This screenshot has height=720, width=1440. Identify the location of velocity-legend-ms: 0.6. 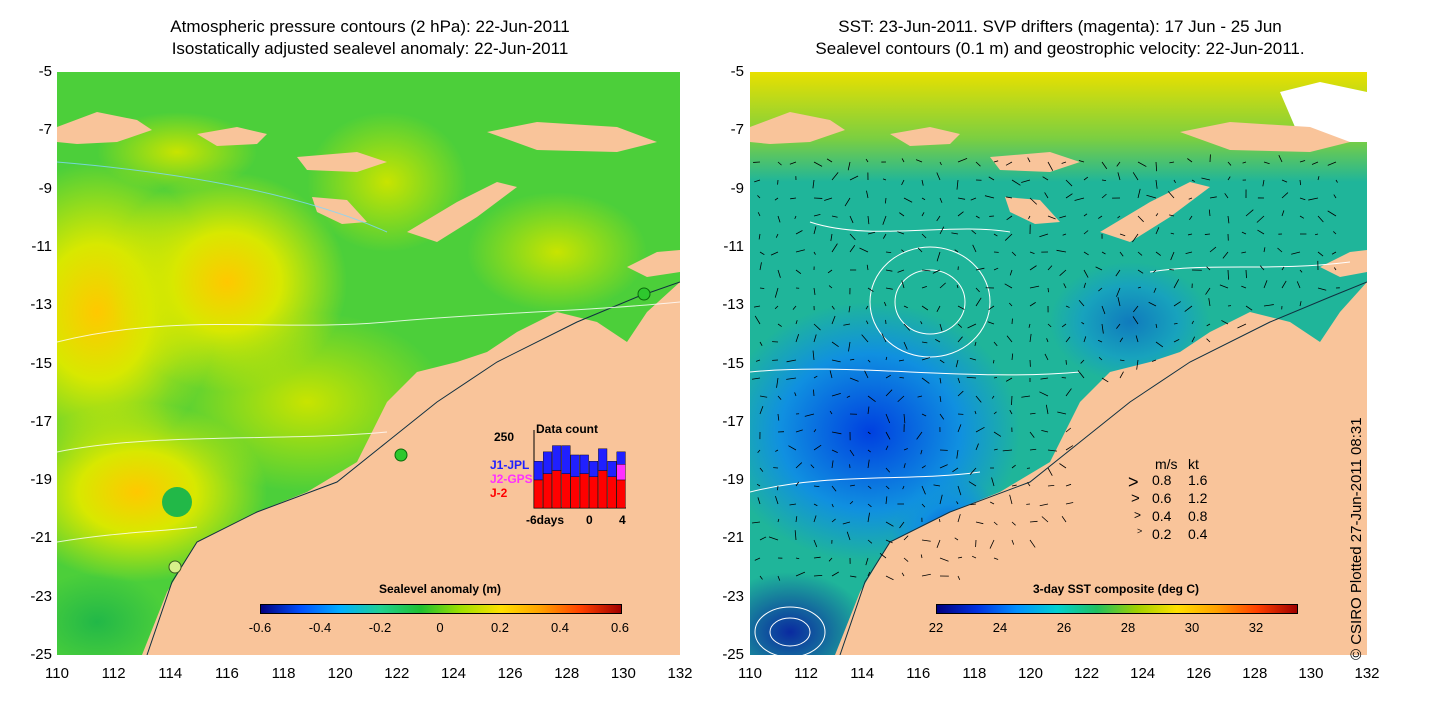
(1162, 498).